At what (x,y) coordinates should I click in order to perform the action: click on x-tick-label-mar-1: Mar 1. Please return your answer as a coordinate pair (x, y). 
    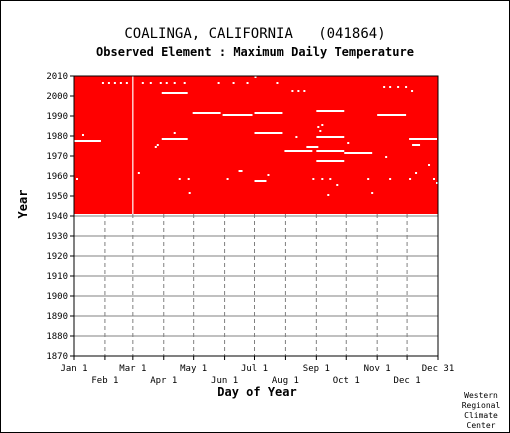
    Looking at the image, I should click on (132, 369).